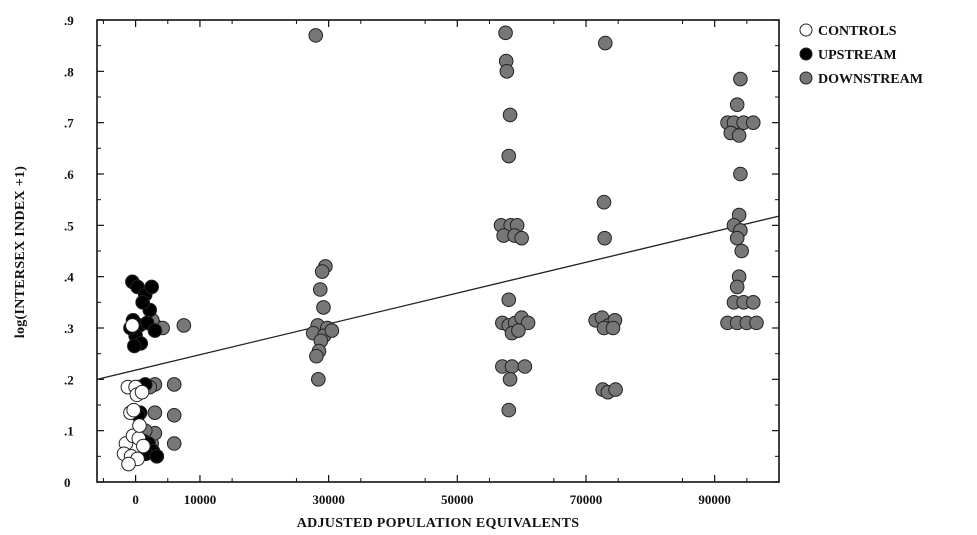  What do you see at coordinates (438, 523) in the screenshot?
I see `x-axis-title: ADJUSTED POPULATION EQUIVALENTS` at bounding box center [438, 523].